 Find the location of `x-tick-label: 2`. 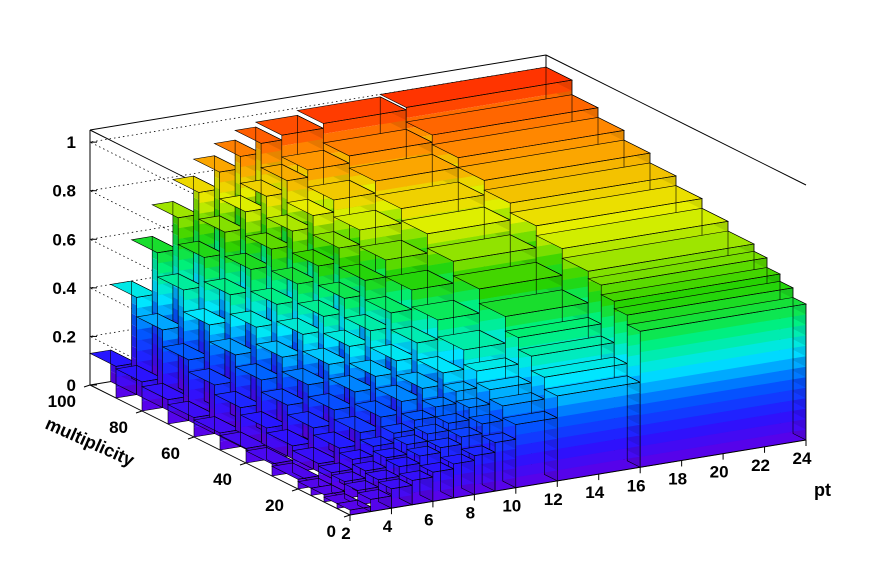

x-tick-label: 2 is located at coordinates (345, 533).